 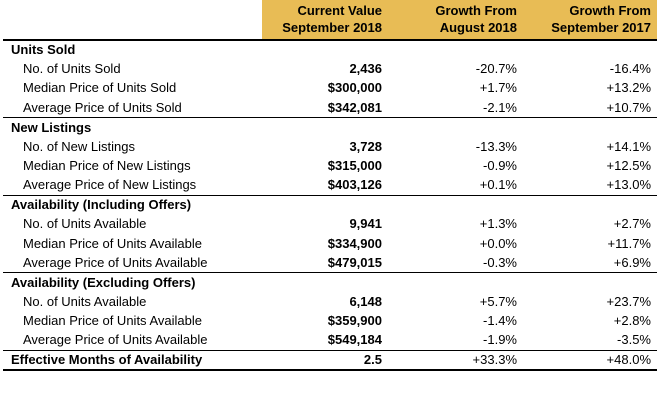 I want to click on row-growth-year: +12.5%, so click(x=628, y=166).